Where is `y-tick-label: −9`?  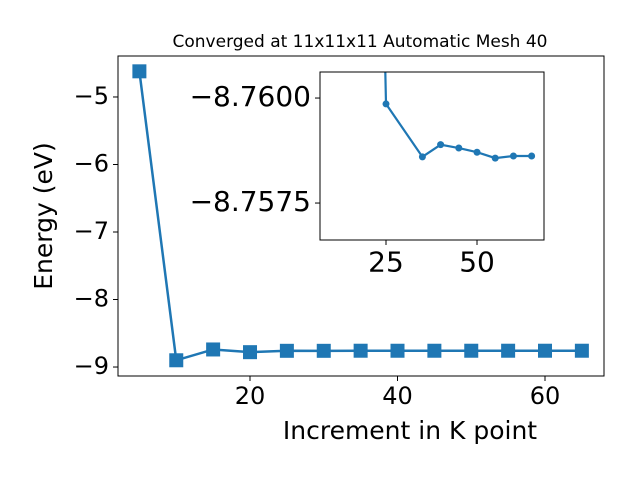 y-tick-label: −9 is located at coordinates (91, 366).